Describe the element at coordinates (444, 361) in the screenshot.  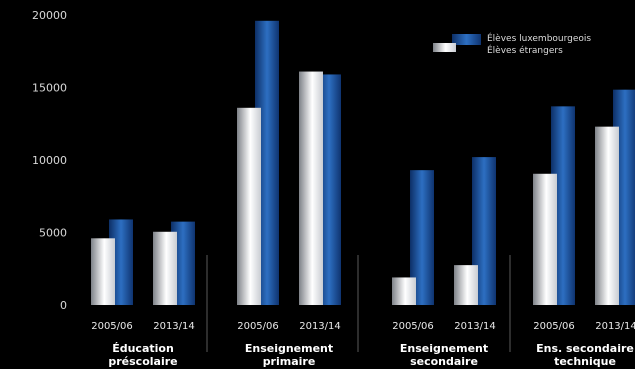
I see `group-label: secondaire` at that location.